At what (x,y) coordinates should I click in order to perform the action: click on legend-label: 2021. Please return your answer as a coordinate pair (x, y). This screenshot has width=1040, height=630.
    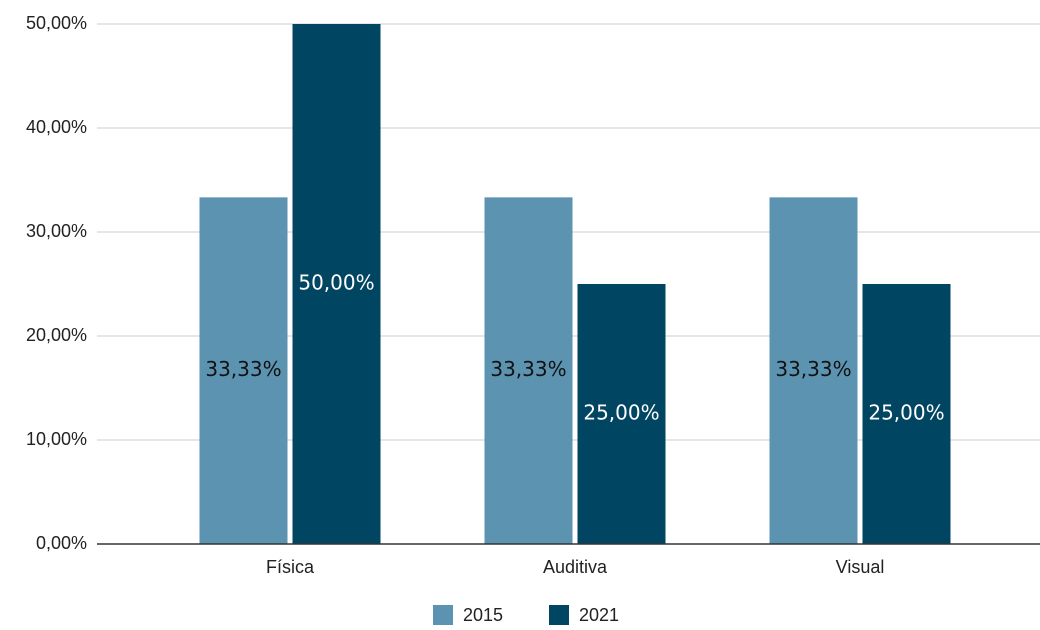
    Looking at the image, I should click on (599, 615).